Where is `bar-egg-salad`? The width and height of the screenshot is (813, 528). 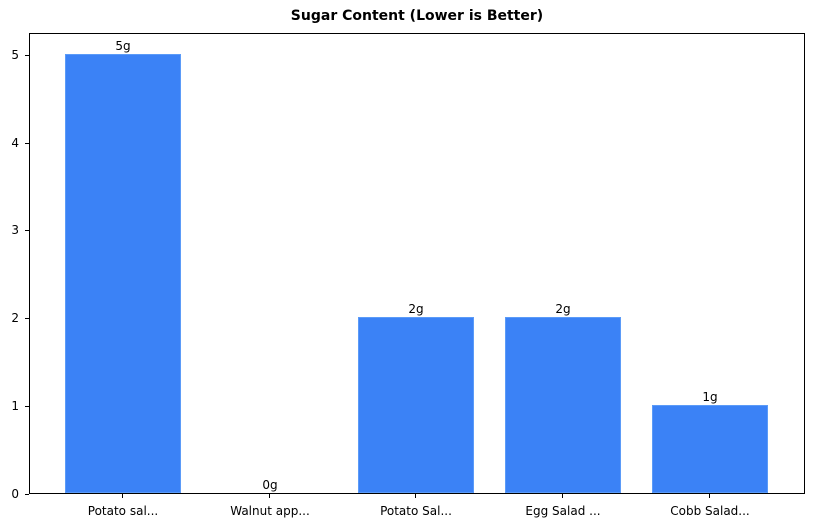
bar-egg-salad is located at coordinates (563, 405).